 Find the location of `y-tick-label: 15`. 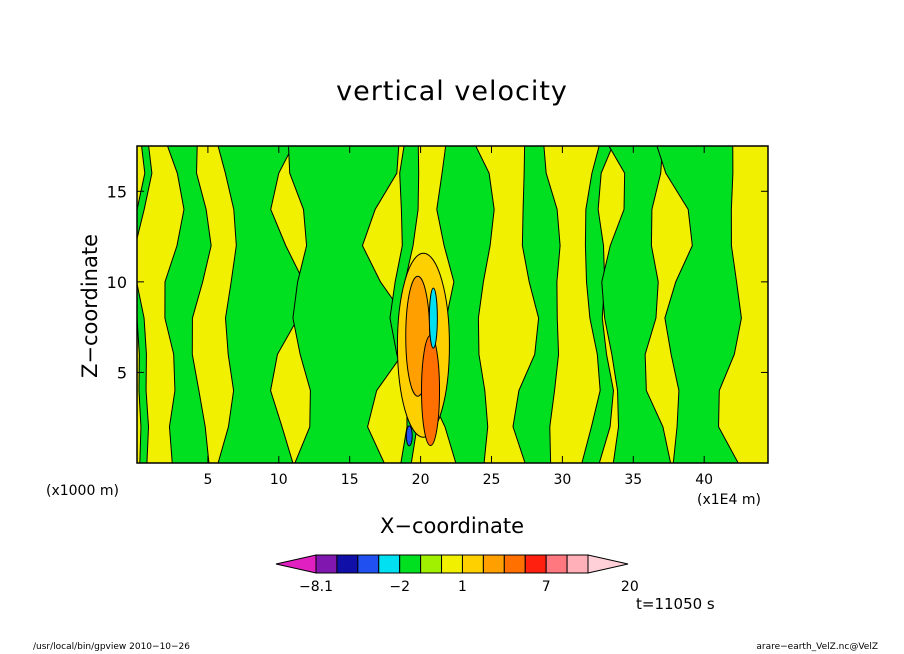

y-tick-label: 15 is located at coordinates (117, 191).